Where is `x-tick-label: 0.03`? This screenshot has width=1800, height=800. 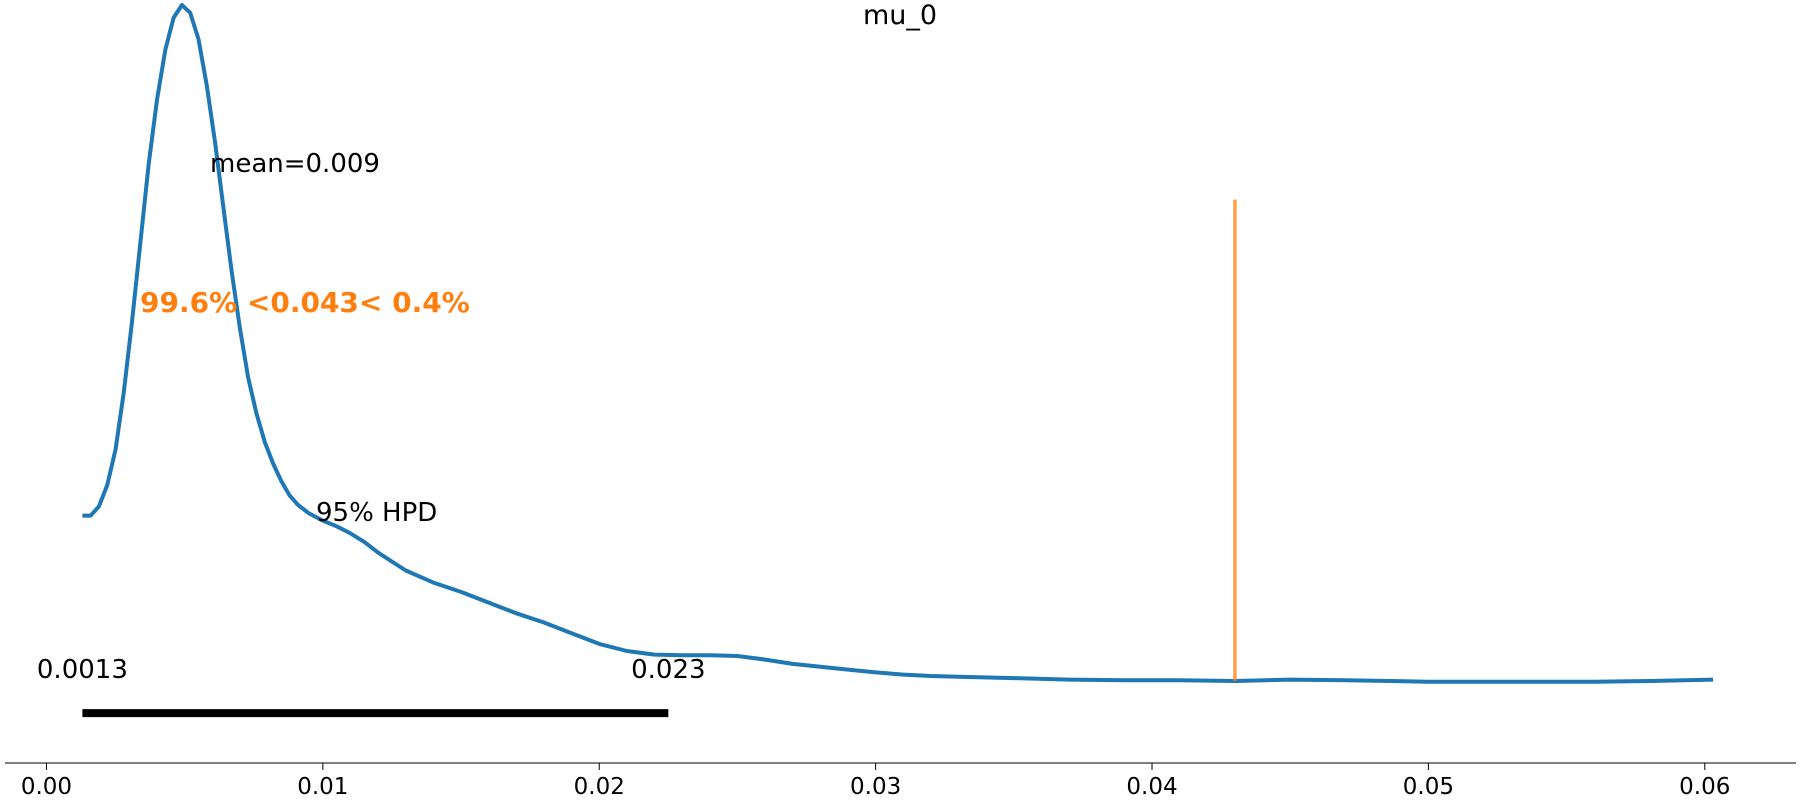 x-tick-label: 0.03 is located at coordinates (875, 787).